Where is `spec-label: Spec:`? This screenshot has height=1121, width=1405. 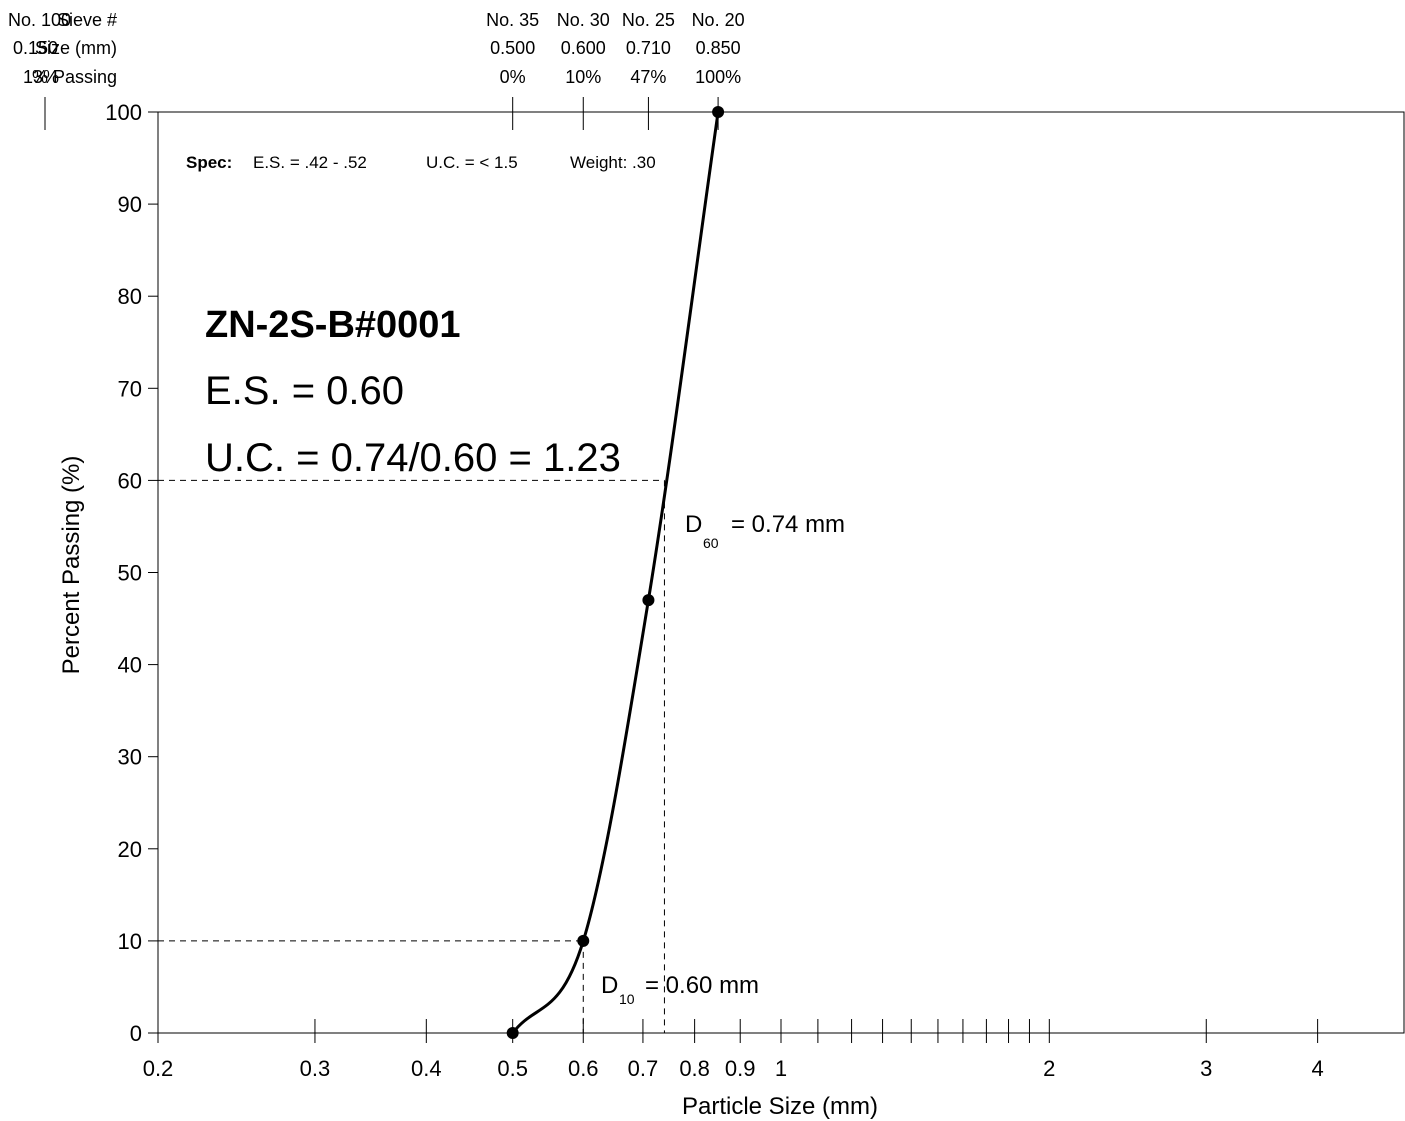 spec-label: Spec: is located at coordinates (209, 162).